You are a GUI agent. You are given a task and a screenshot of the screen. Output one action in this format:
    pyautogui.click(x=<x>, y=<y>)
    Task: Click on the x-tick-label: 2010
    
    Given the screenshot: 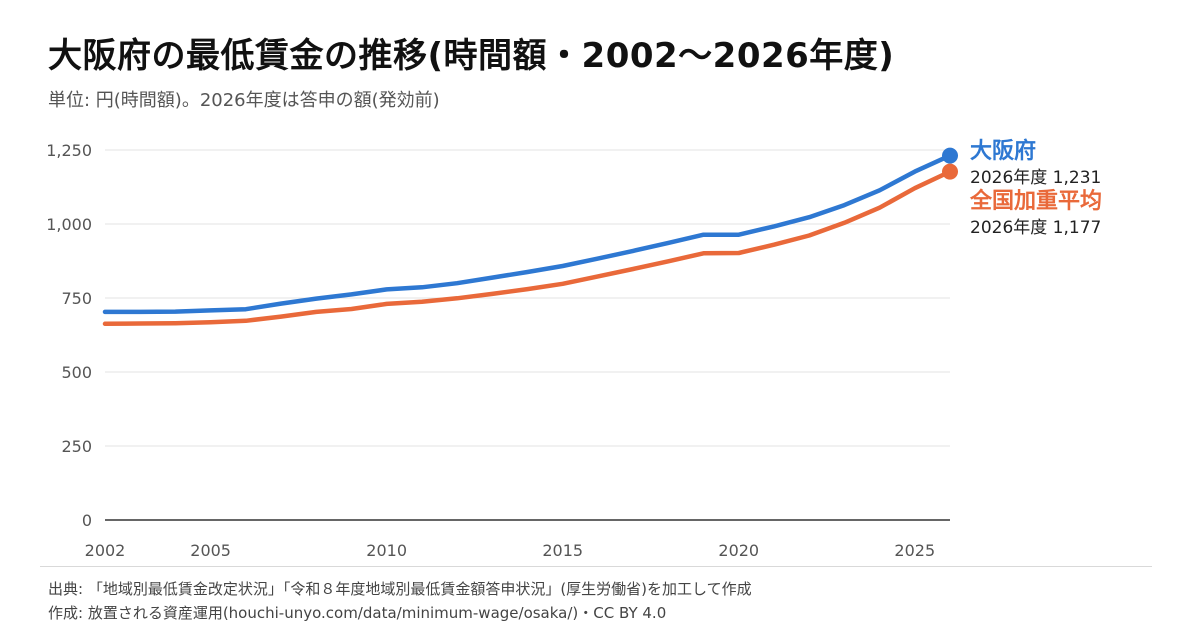 What is the action you would take?
    pyautogui.click(x=386, y=550)
    